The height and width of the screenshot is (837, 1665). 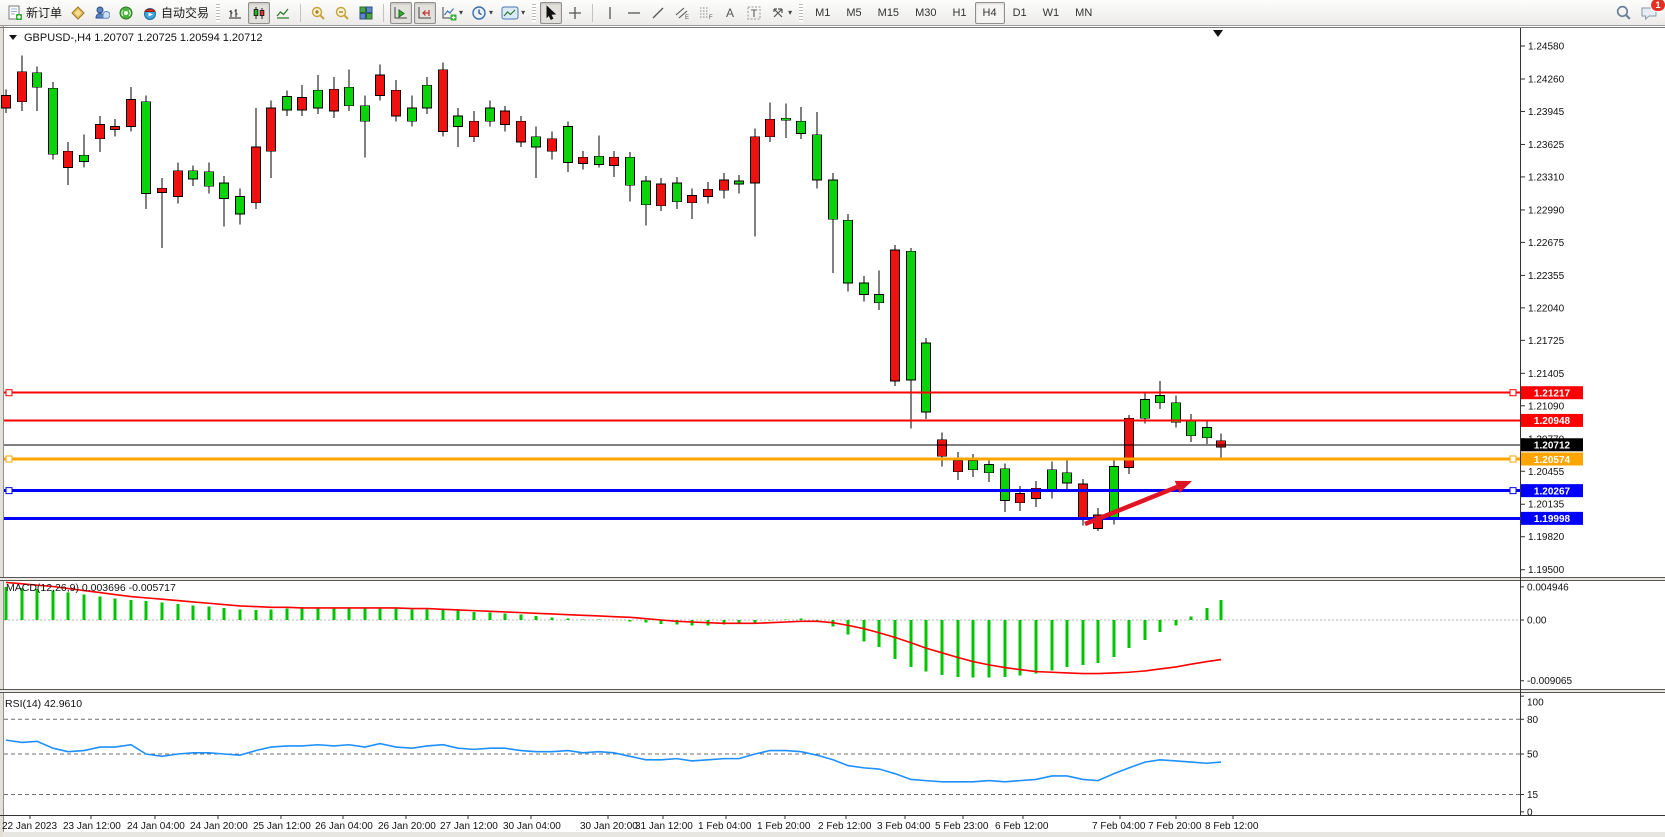 I want to click on date-tick: 7 Feb 04:00, so click(x=1119, y=826).